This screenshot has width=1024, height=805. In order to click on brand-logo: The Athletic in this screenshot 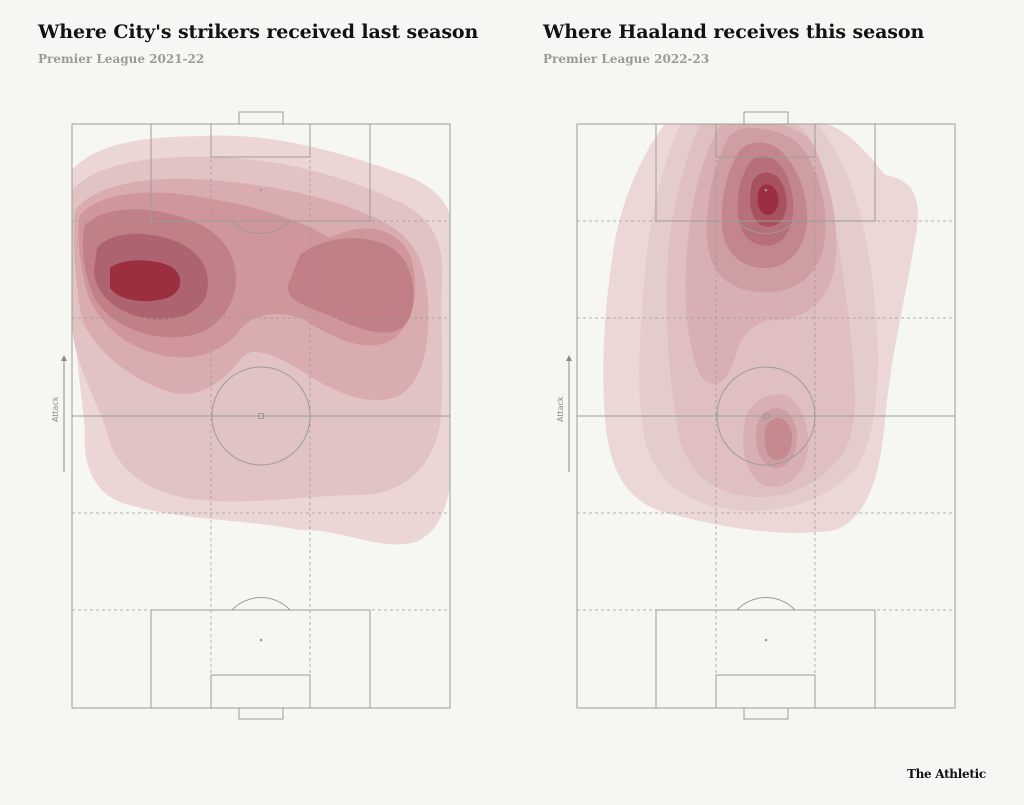, I will do `click(946, 774)`.